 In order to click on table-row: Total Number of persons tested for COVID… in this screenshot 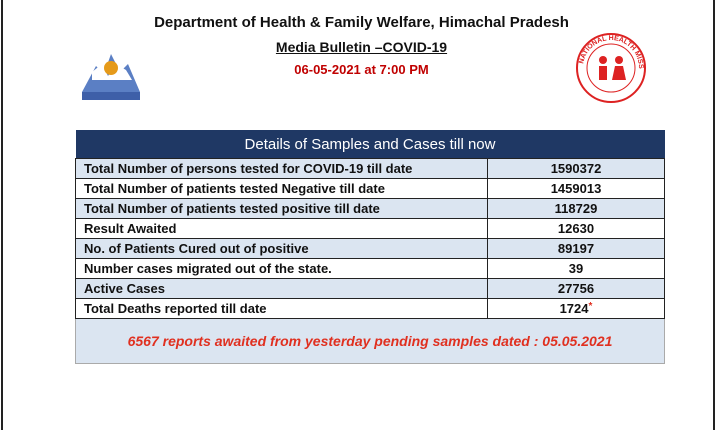, I will do `click(370, 168)`.